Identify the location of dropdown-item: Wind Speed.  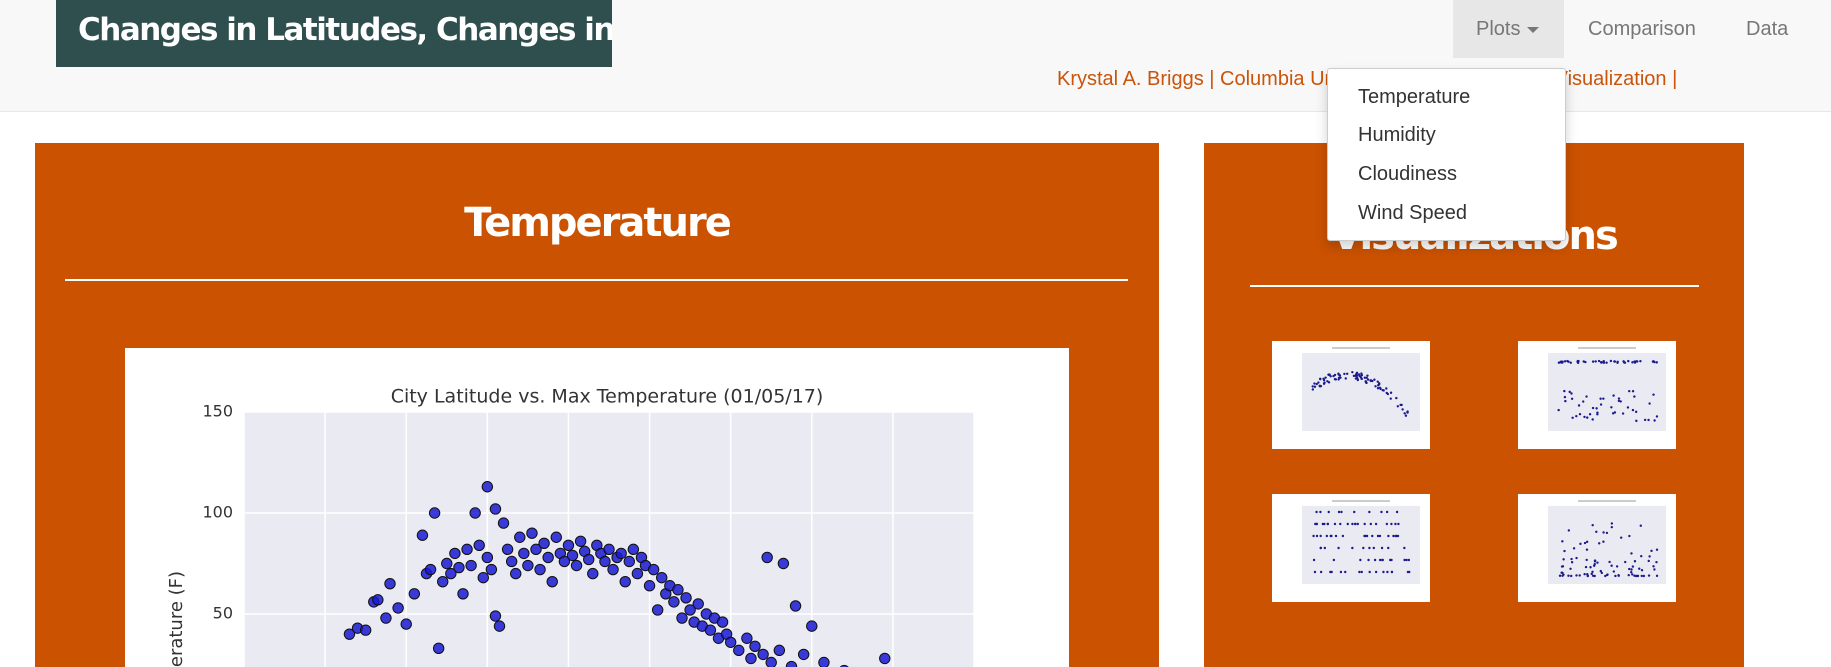
(1412, 213).